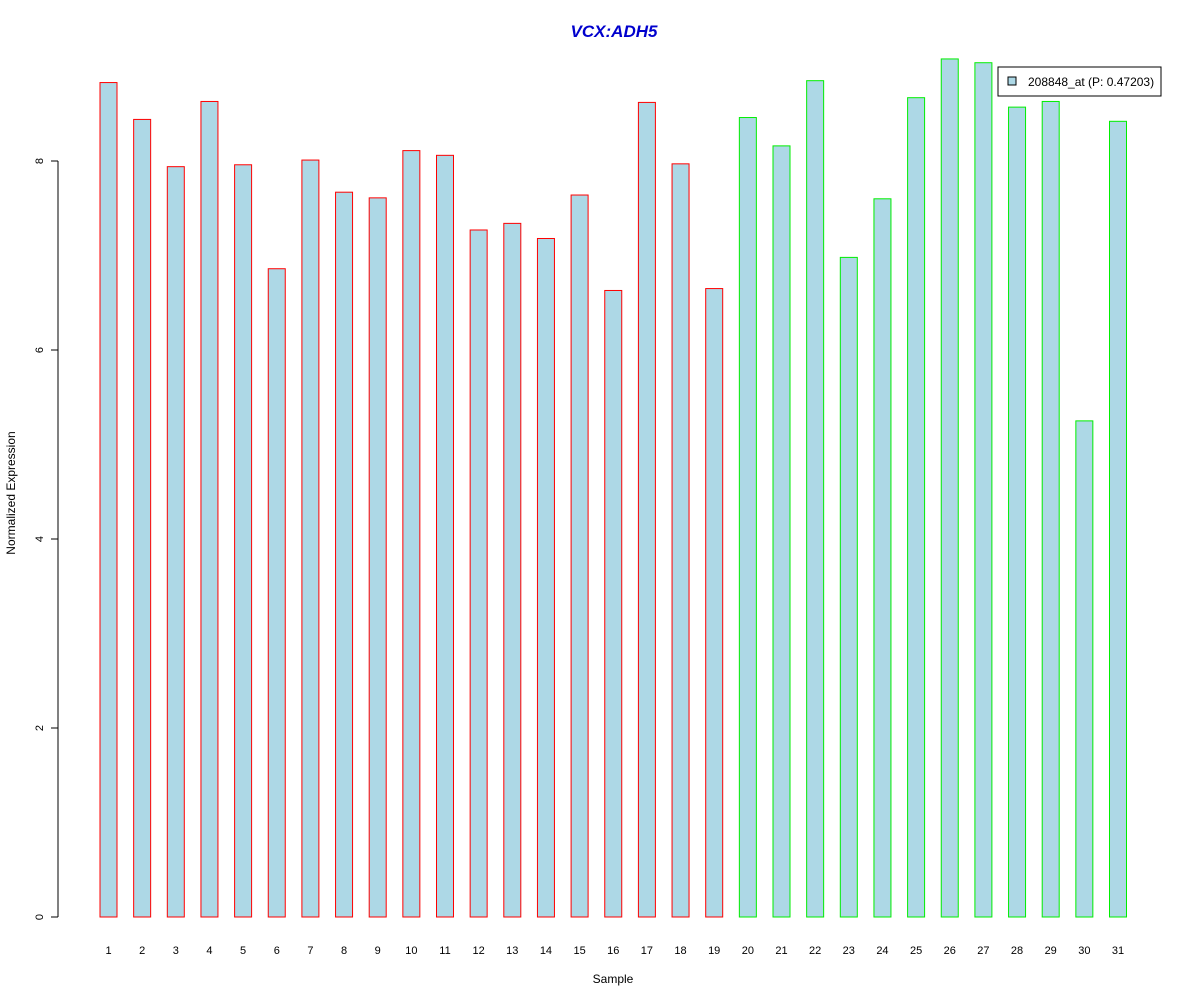 This screenshot has height=1000, width=1200. I want to click on x-tick-label: 15, so click(579, 951).